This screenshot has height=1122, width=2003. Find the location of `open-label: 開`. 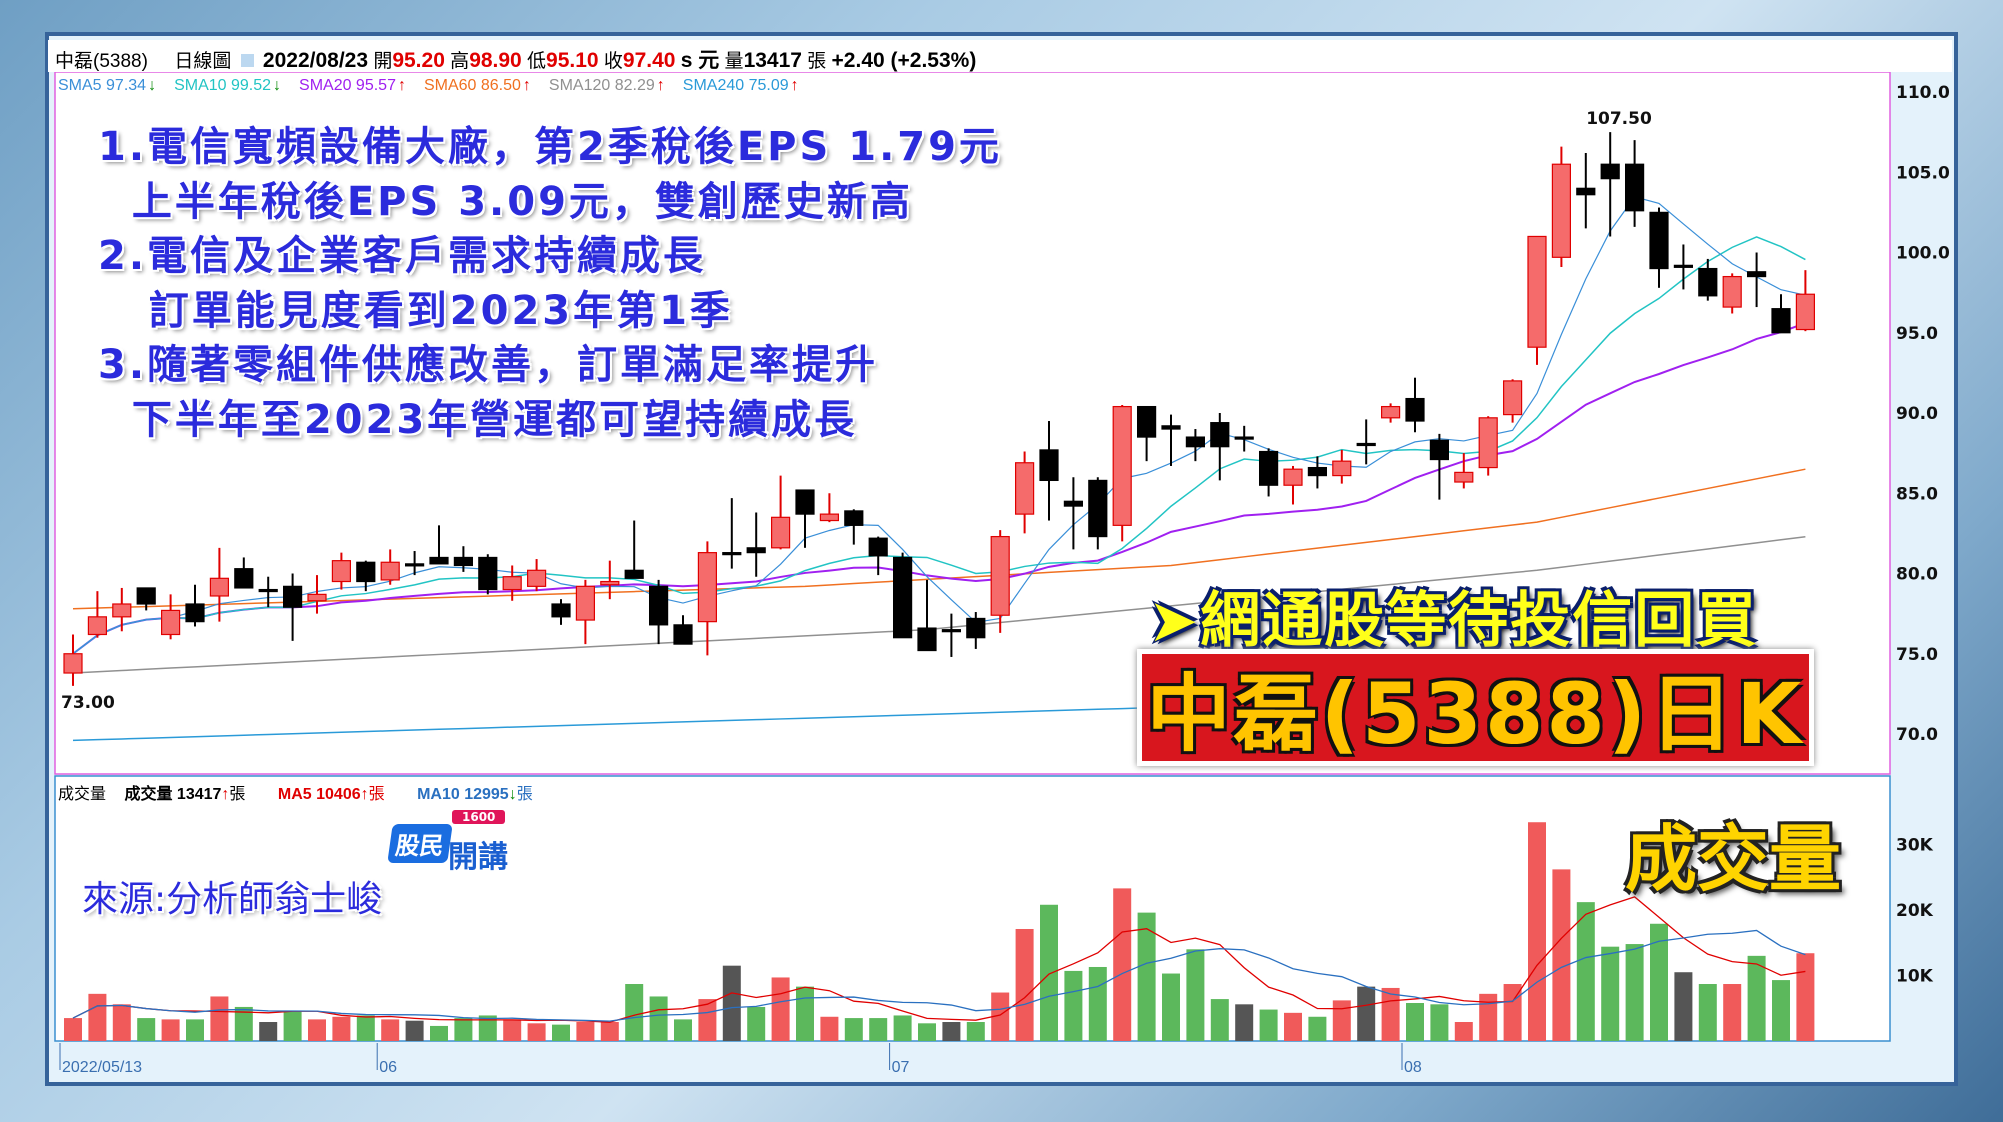

open-label: 開 is located at coordinates (383, 61).